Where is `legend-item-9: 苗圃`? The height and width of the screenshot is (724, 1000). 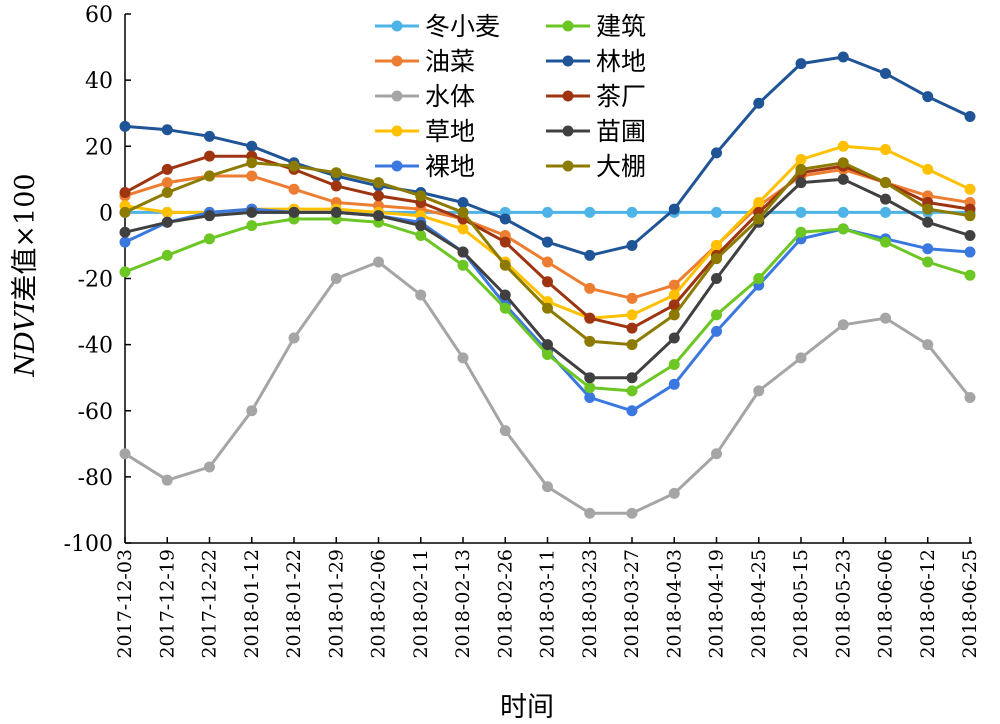 legend-item-9: 苗圃 is located at coordinates (596, 131).